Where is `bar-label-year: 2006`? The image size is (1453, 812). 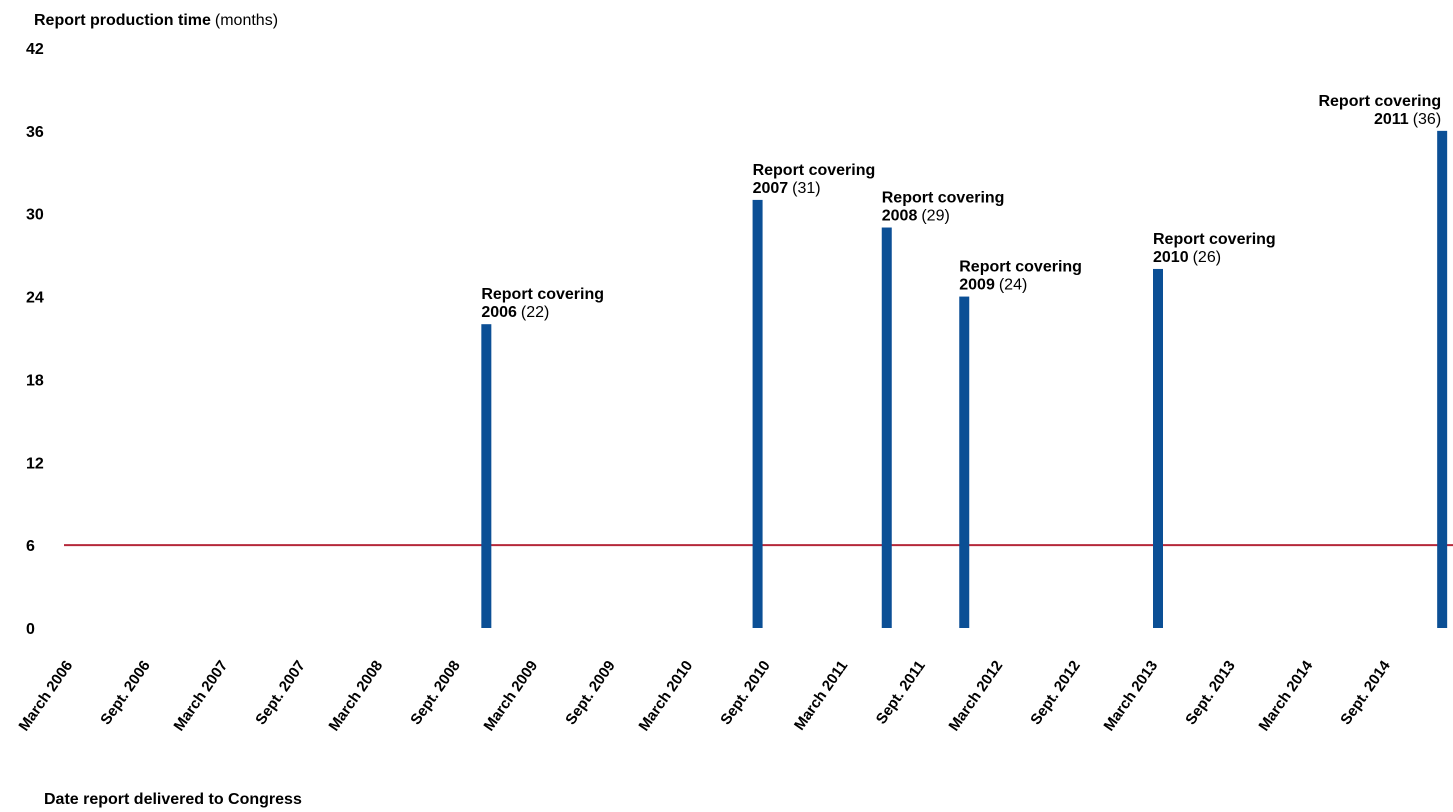 bar-label-year: 2006 is located at coordinates (499, 312).